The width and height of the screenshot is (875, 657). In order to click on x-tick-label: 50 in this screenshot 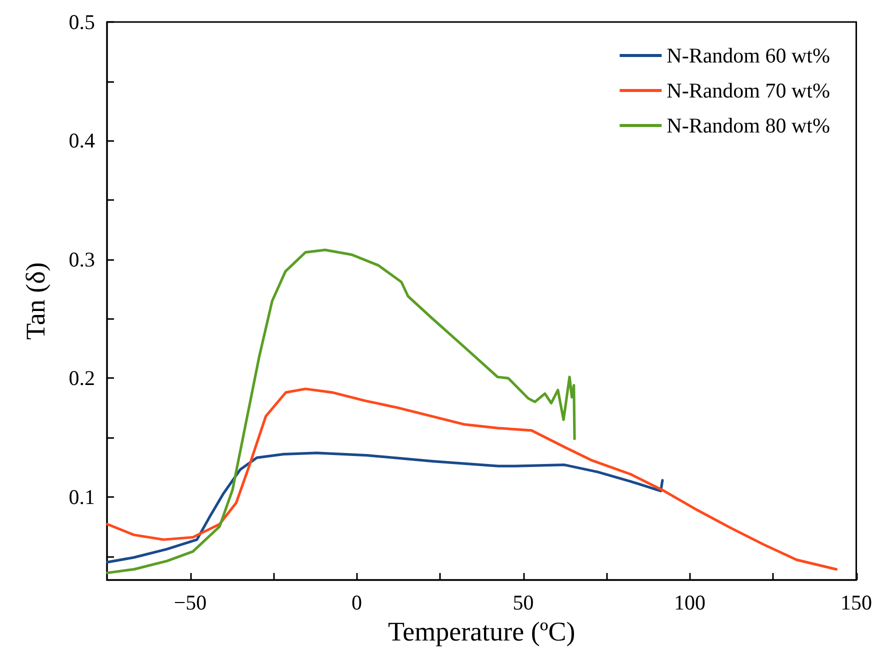, I will do `click(523, 602)`.